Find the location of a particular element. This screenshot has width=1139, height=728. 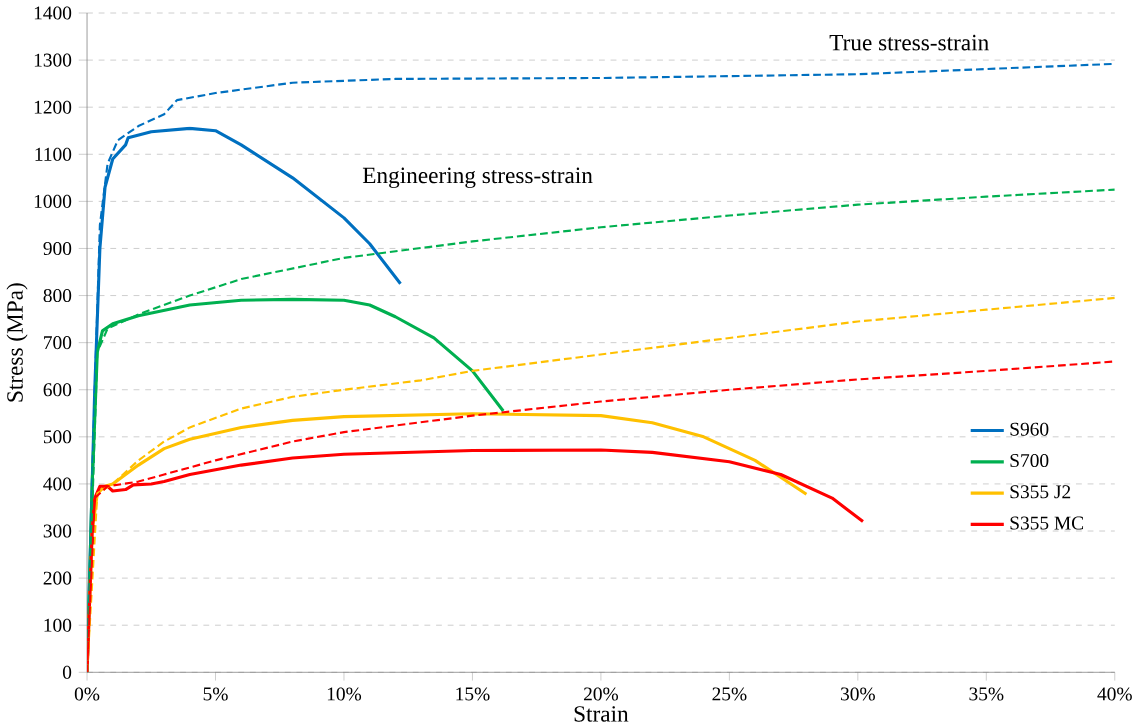

y-tick-label: 900 is located at coordinates (57, 248).